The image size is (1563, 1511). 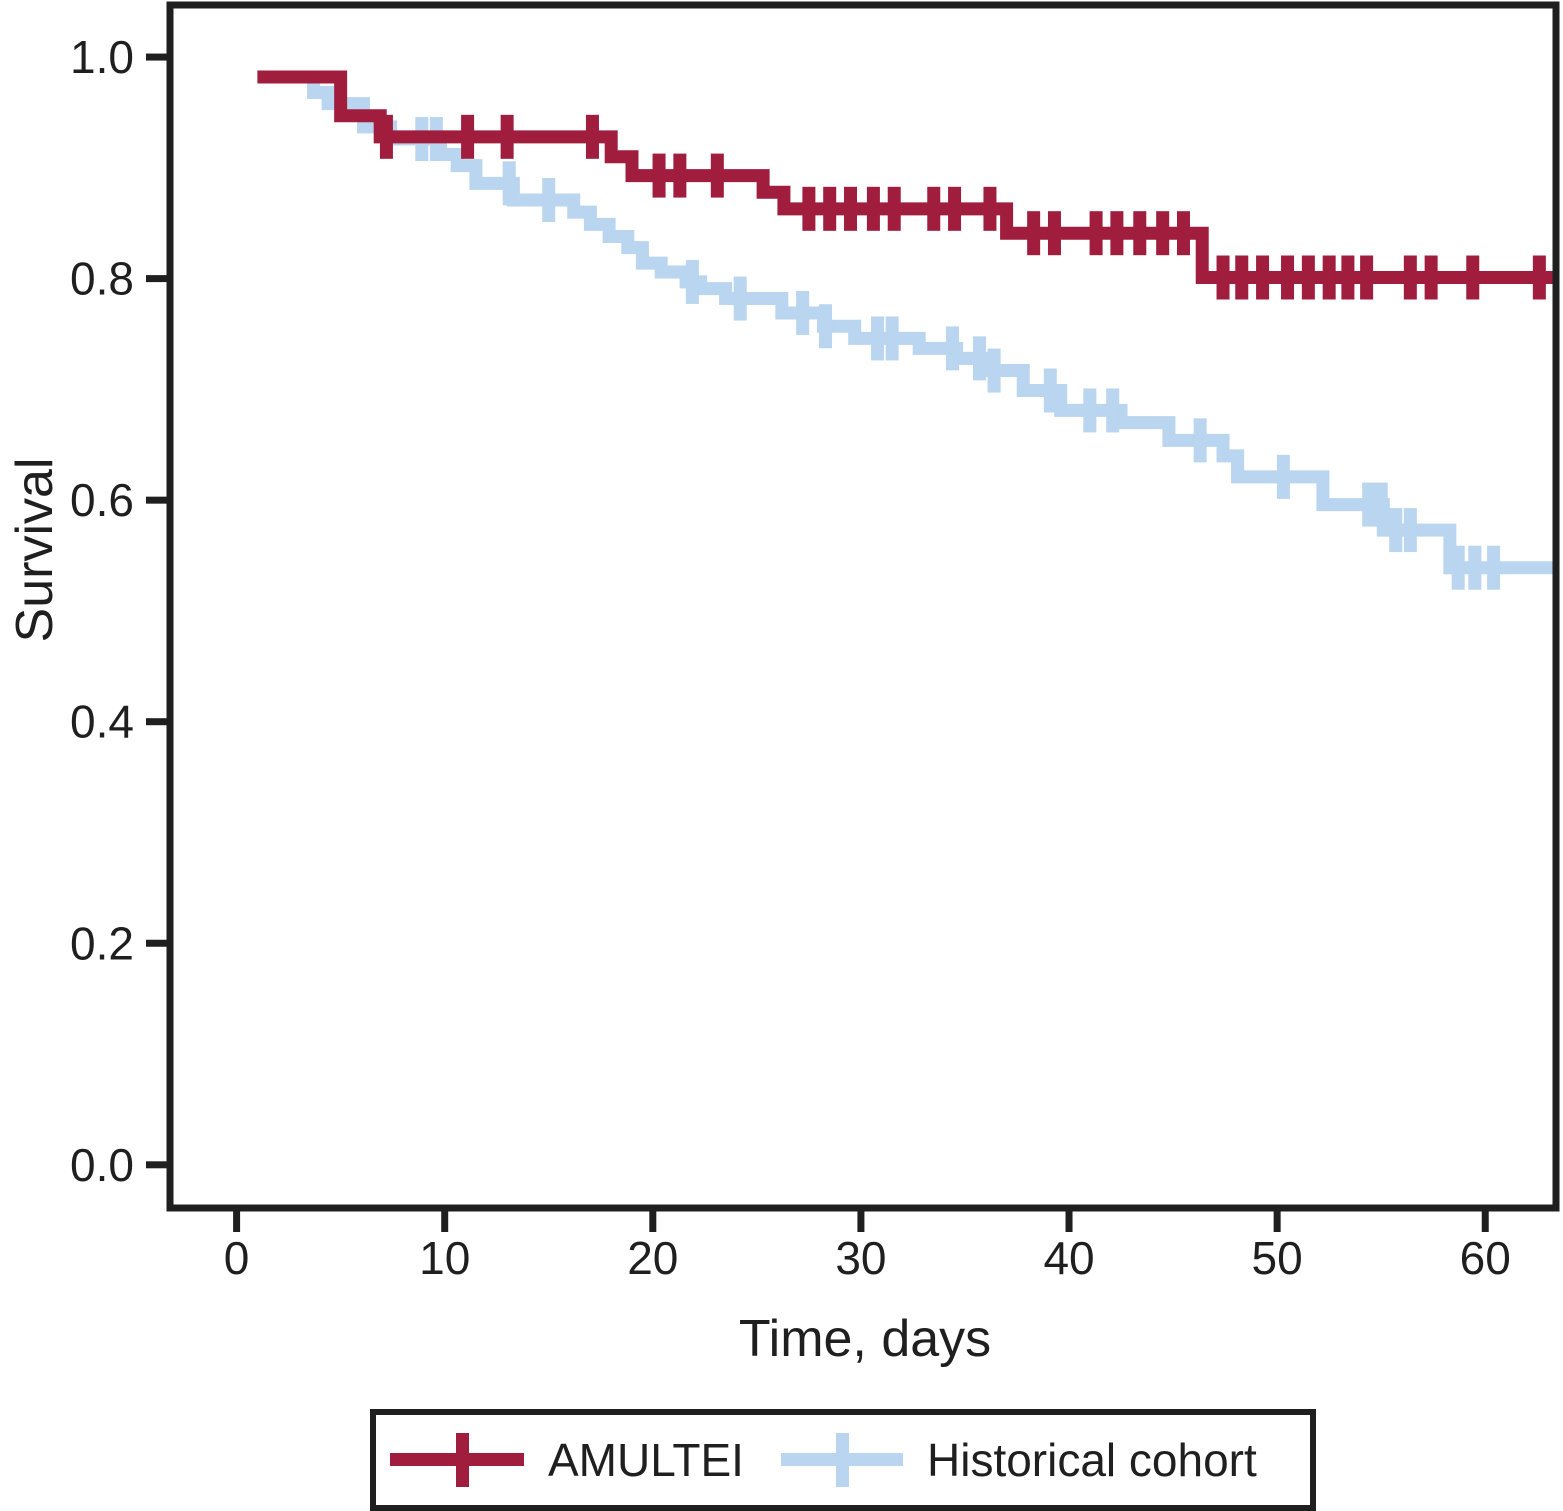 I want to click on legend-label-historical-cohort: Historical cohort, so click(x=1092, y=1460).